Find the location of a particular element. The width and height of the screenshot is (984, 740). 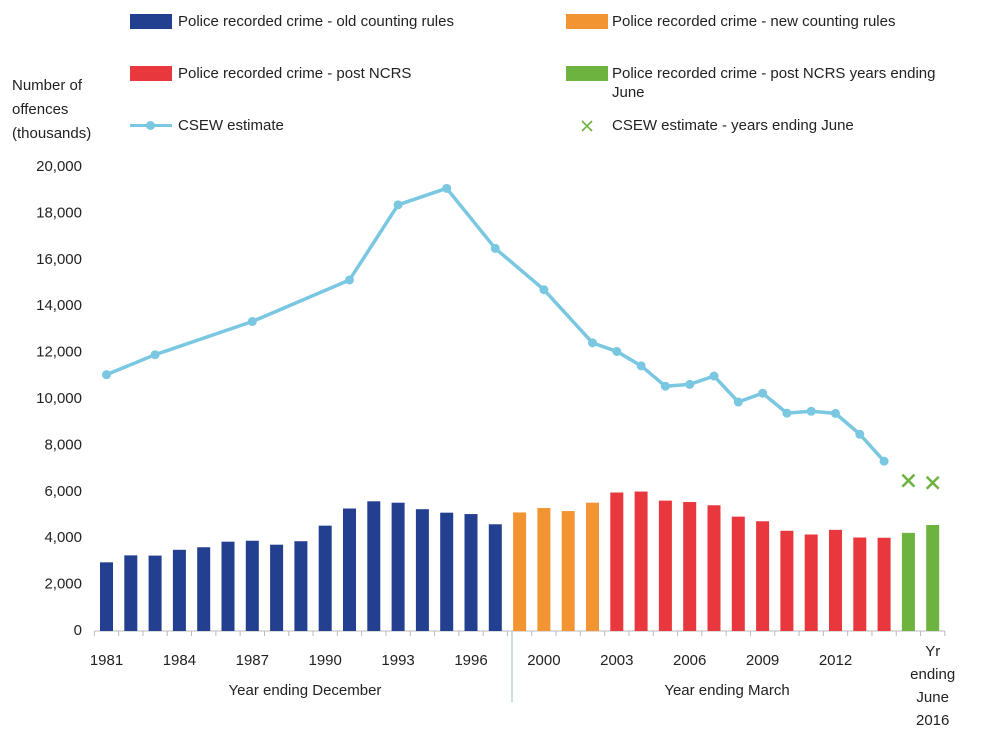

x-tick-label: 2000 is located at coordinates (543, 660).